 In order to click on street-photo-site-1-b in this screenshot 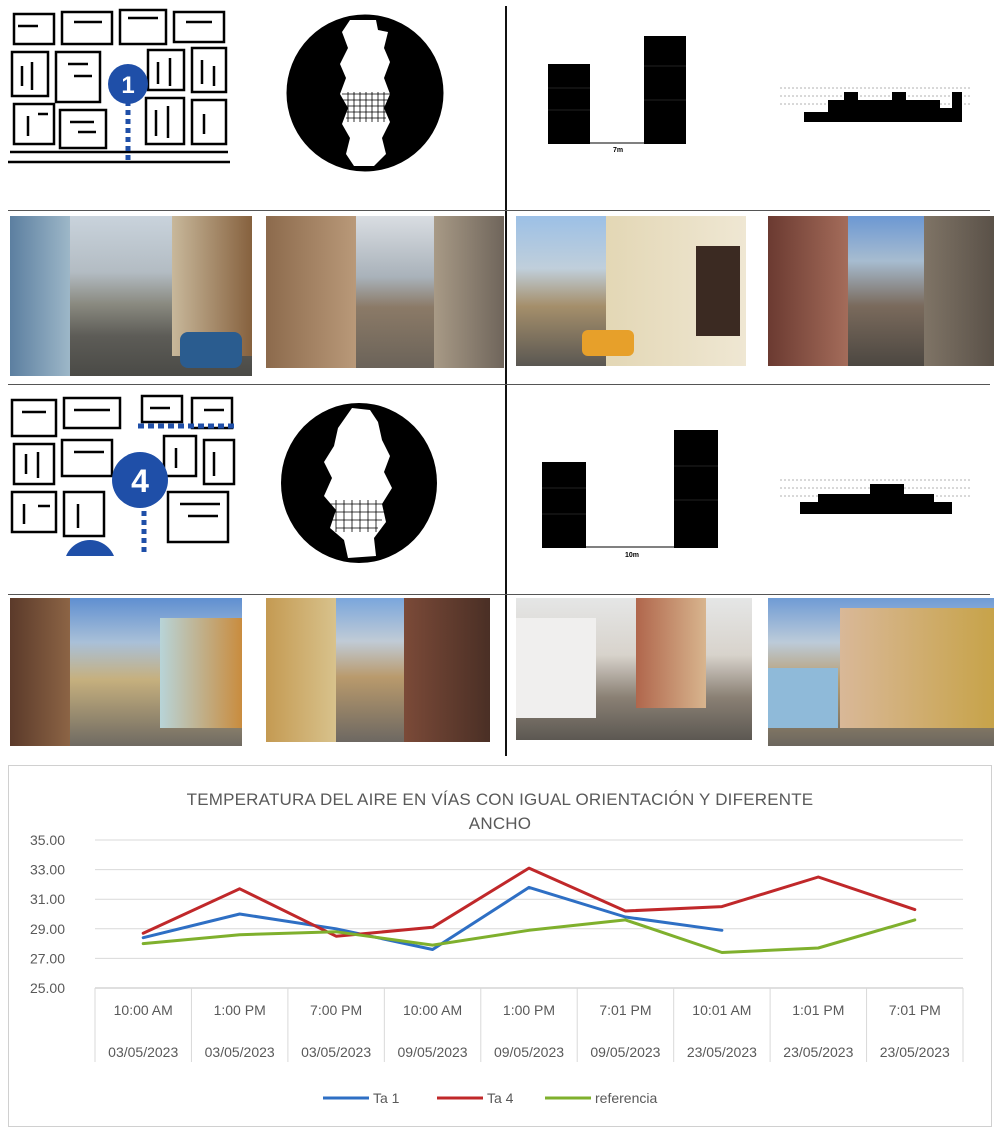, I will do `click(385, 292)`.